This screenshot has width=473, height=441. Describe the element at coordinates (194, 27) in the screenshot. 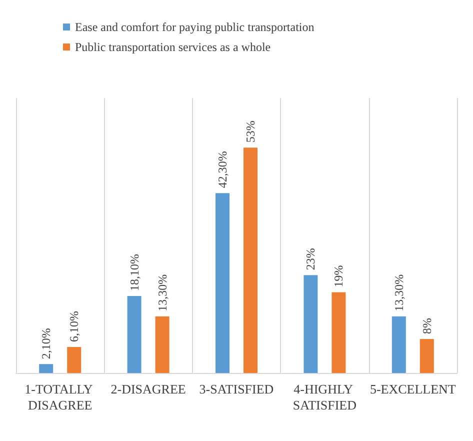

I see `legend-label: Ease and comfort for paying public transportation` at that location.